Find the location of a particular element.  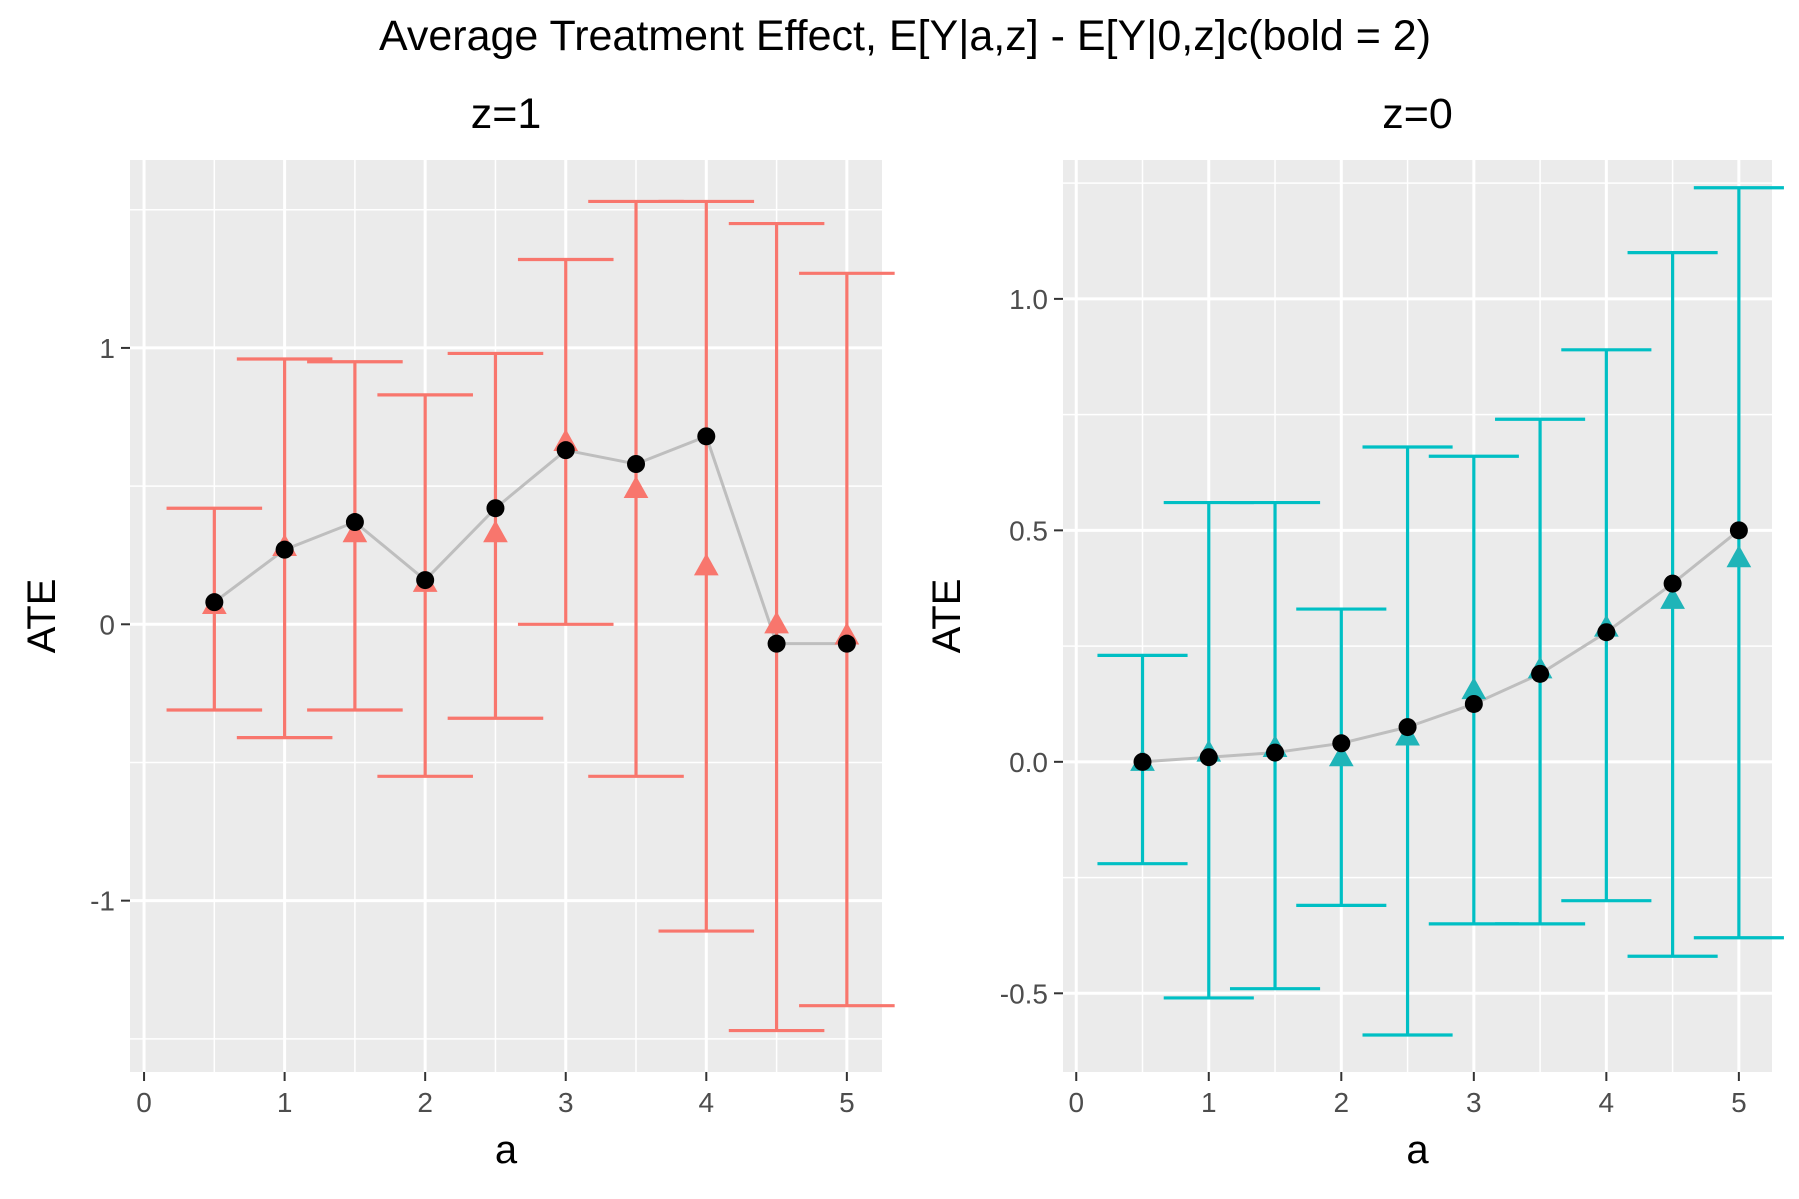

panel-title: z=0 is located at coordinates (1417, 114).